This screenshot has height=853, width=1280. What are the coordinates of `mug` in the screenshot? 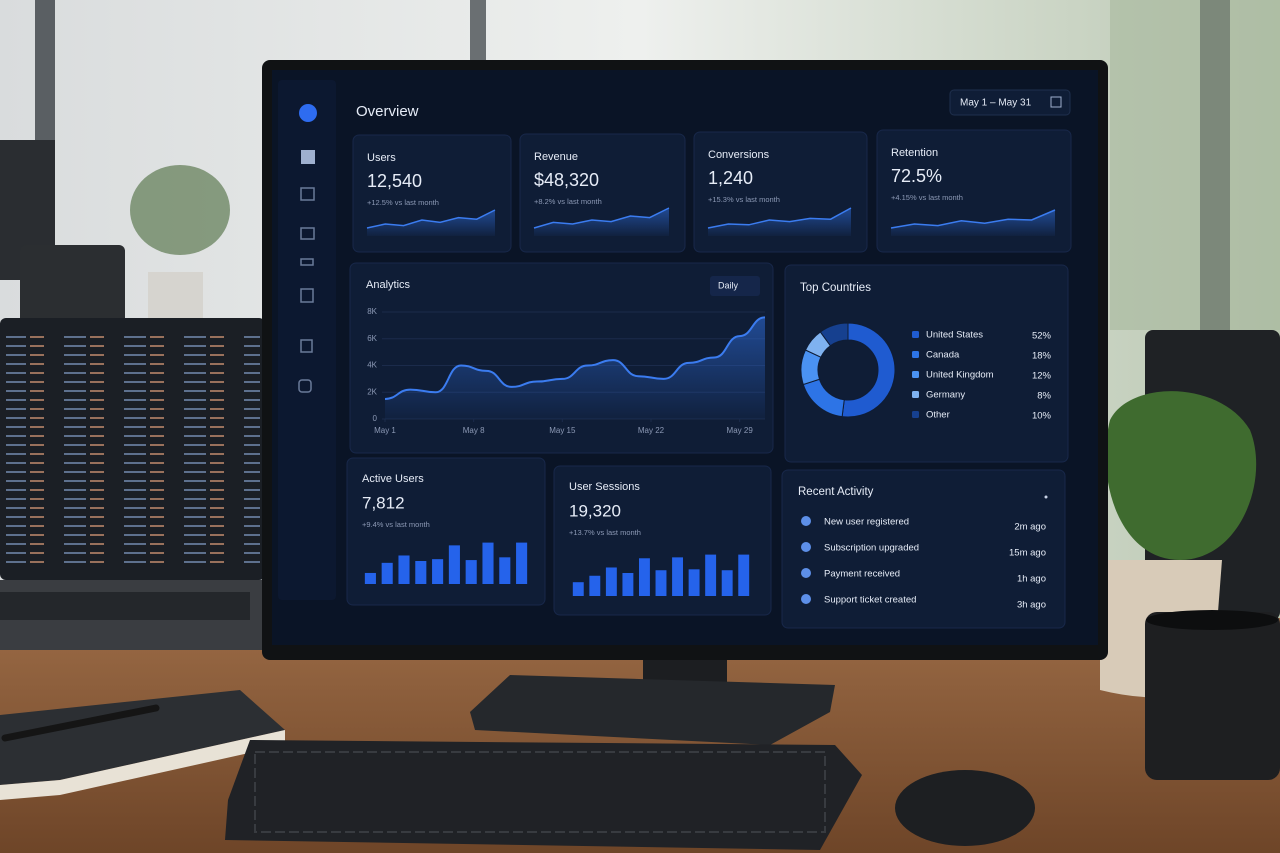 It's located at (1212, 696).